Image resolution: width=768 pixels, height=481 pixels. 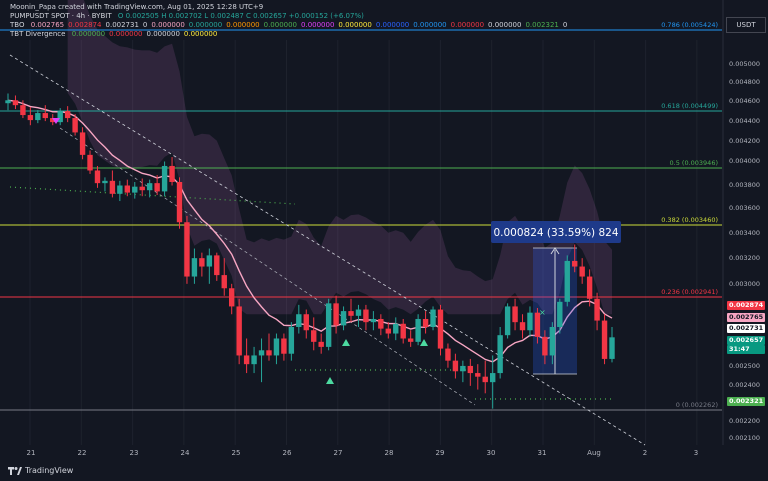 What do you see at coordinates (49, 470) in the screenshot?
I see `brand-label: TradingView` at bounding box center [49, 470].